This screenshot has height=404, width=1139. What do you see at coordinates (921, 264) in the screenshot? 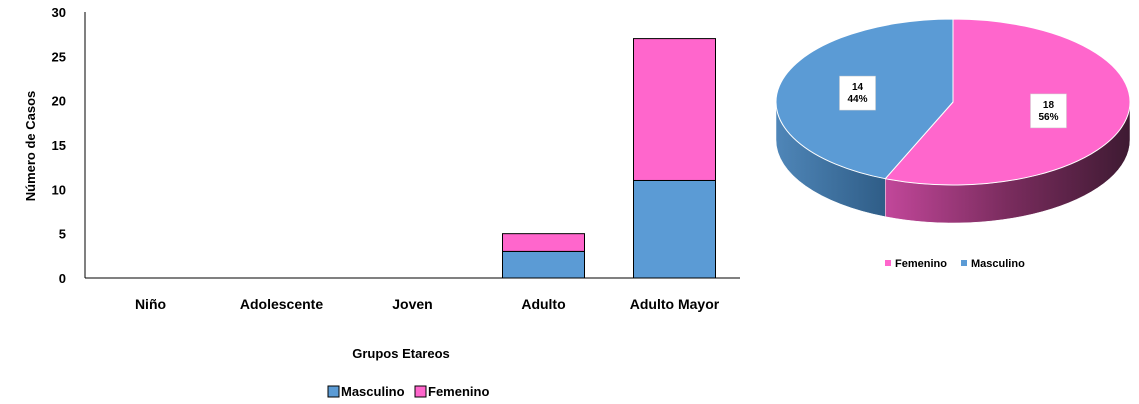
I see `pie-legend-label-femenino: Femenino` at bounding box center [921, 264].